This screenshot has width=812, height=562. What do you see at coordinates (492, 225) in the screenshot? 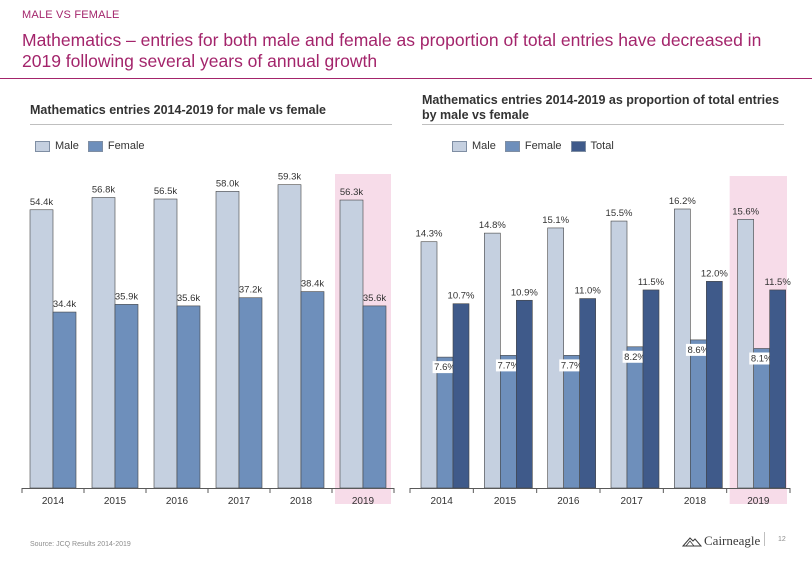
I see `chart-2-data-label-male-2015: 14.8%` at bounding box center [492, 225].